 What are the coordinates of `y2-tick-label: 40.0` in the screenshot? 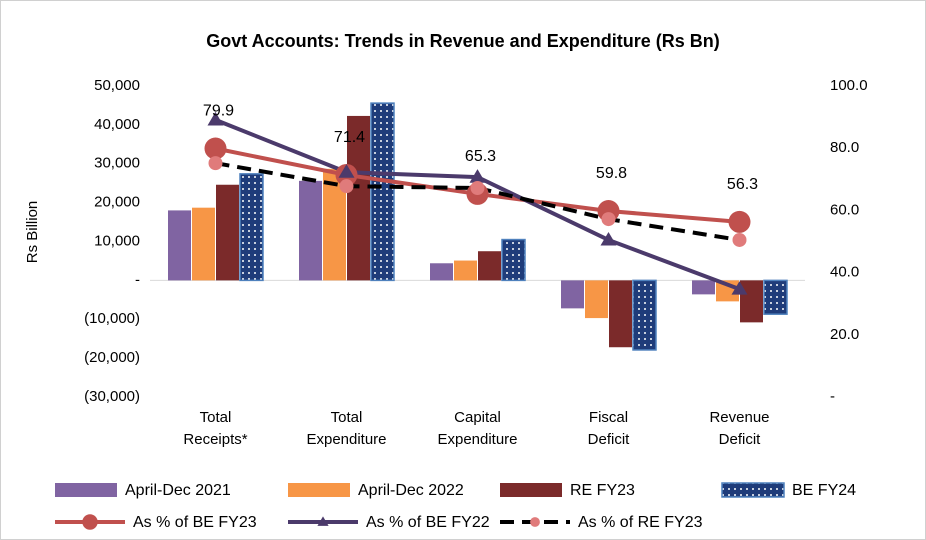 It's located at (844, 272).